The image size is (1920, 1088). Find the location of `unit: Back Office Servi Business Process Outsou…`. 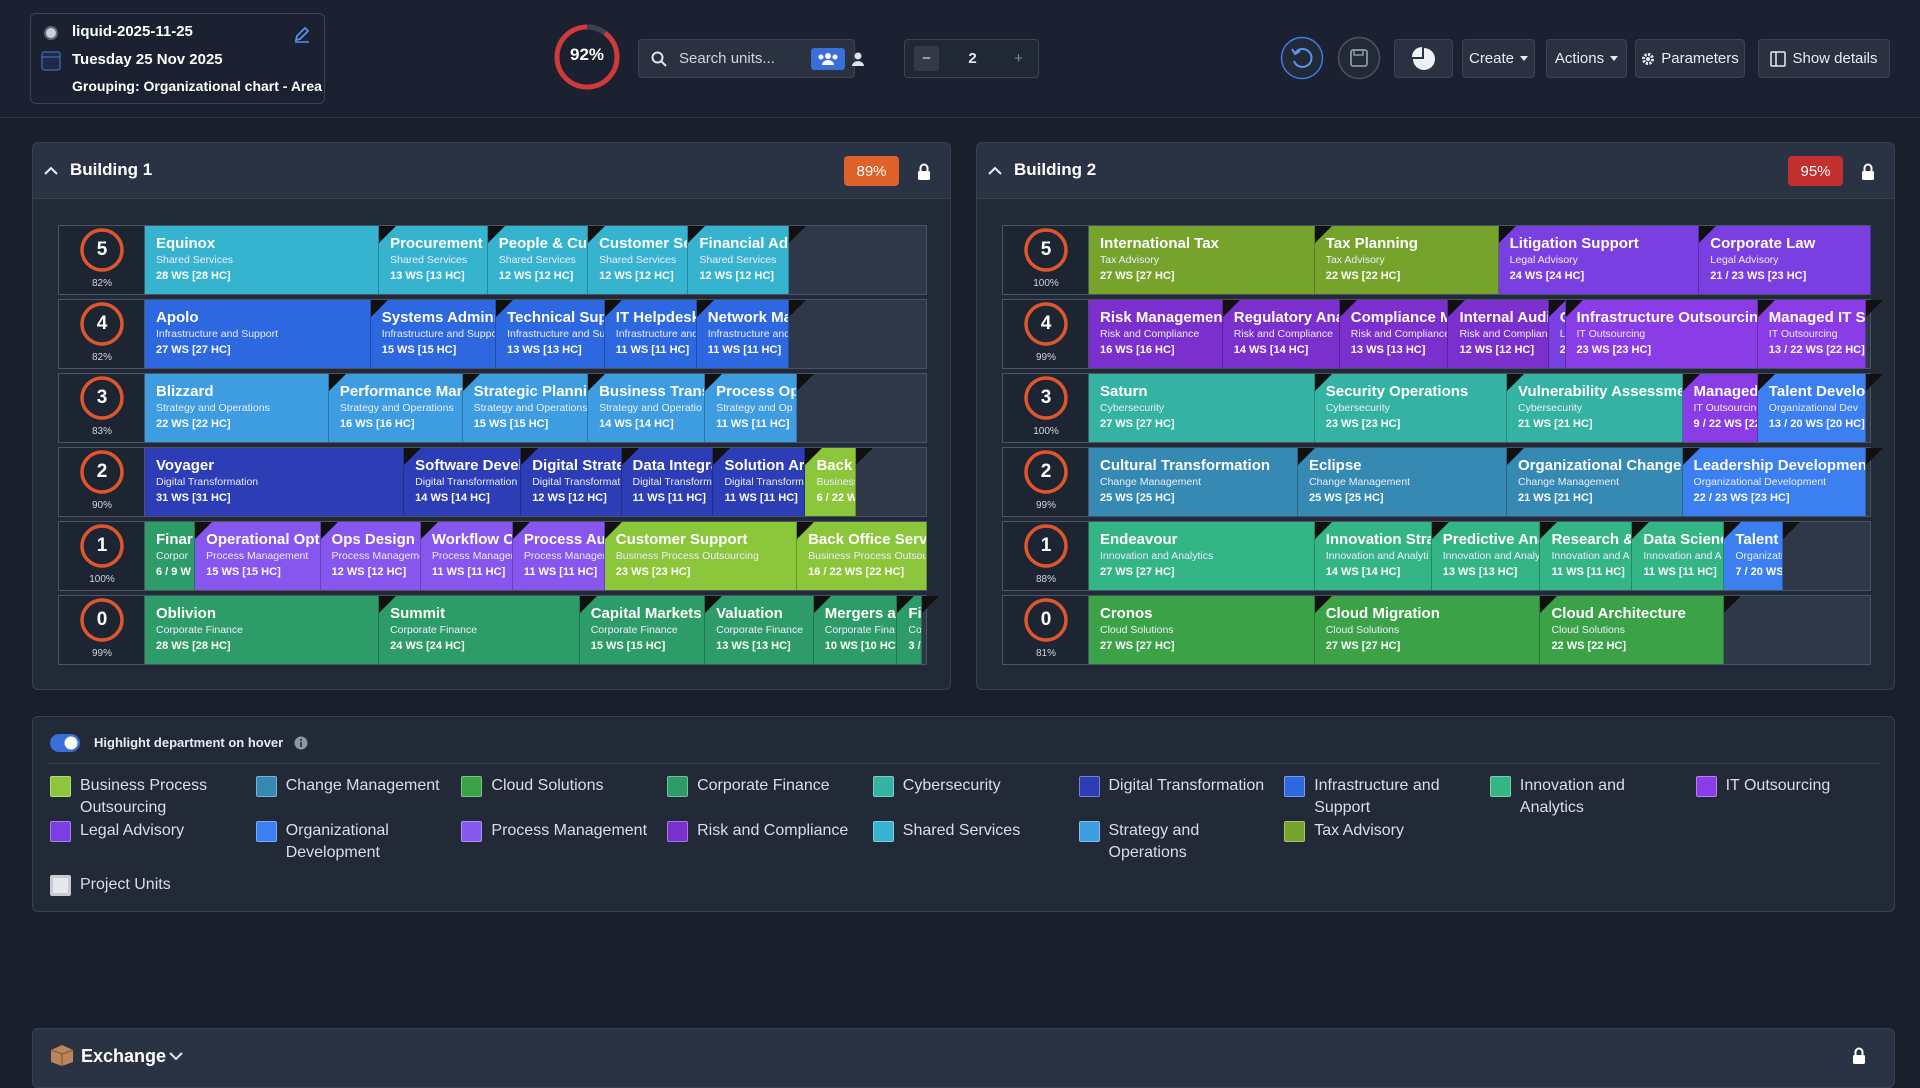

unit: Back Office Servi Business Process Outsou… is located at coordinates (862, 556).